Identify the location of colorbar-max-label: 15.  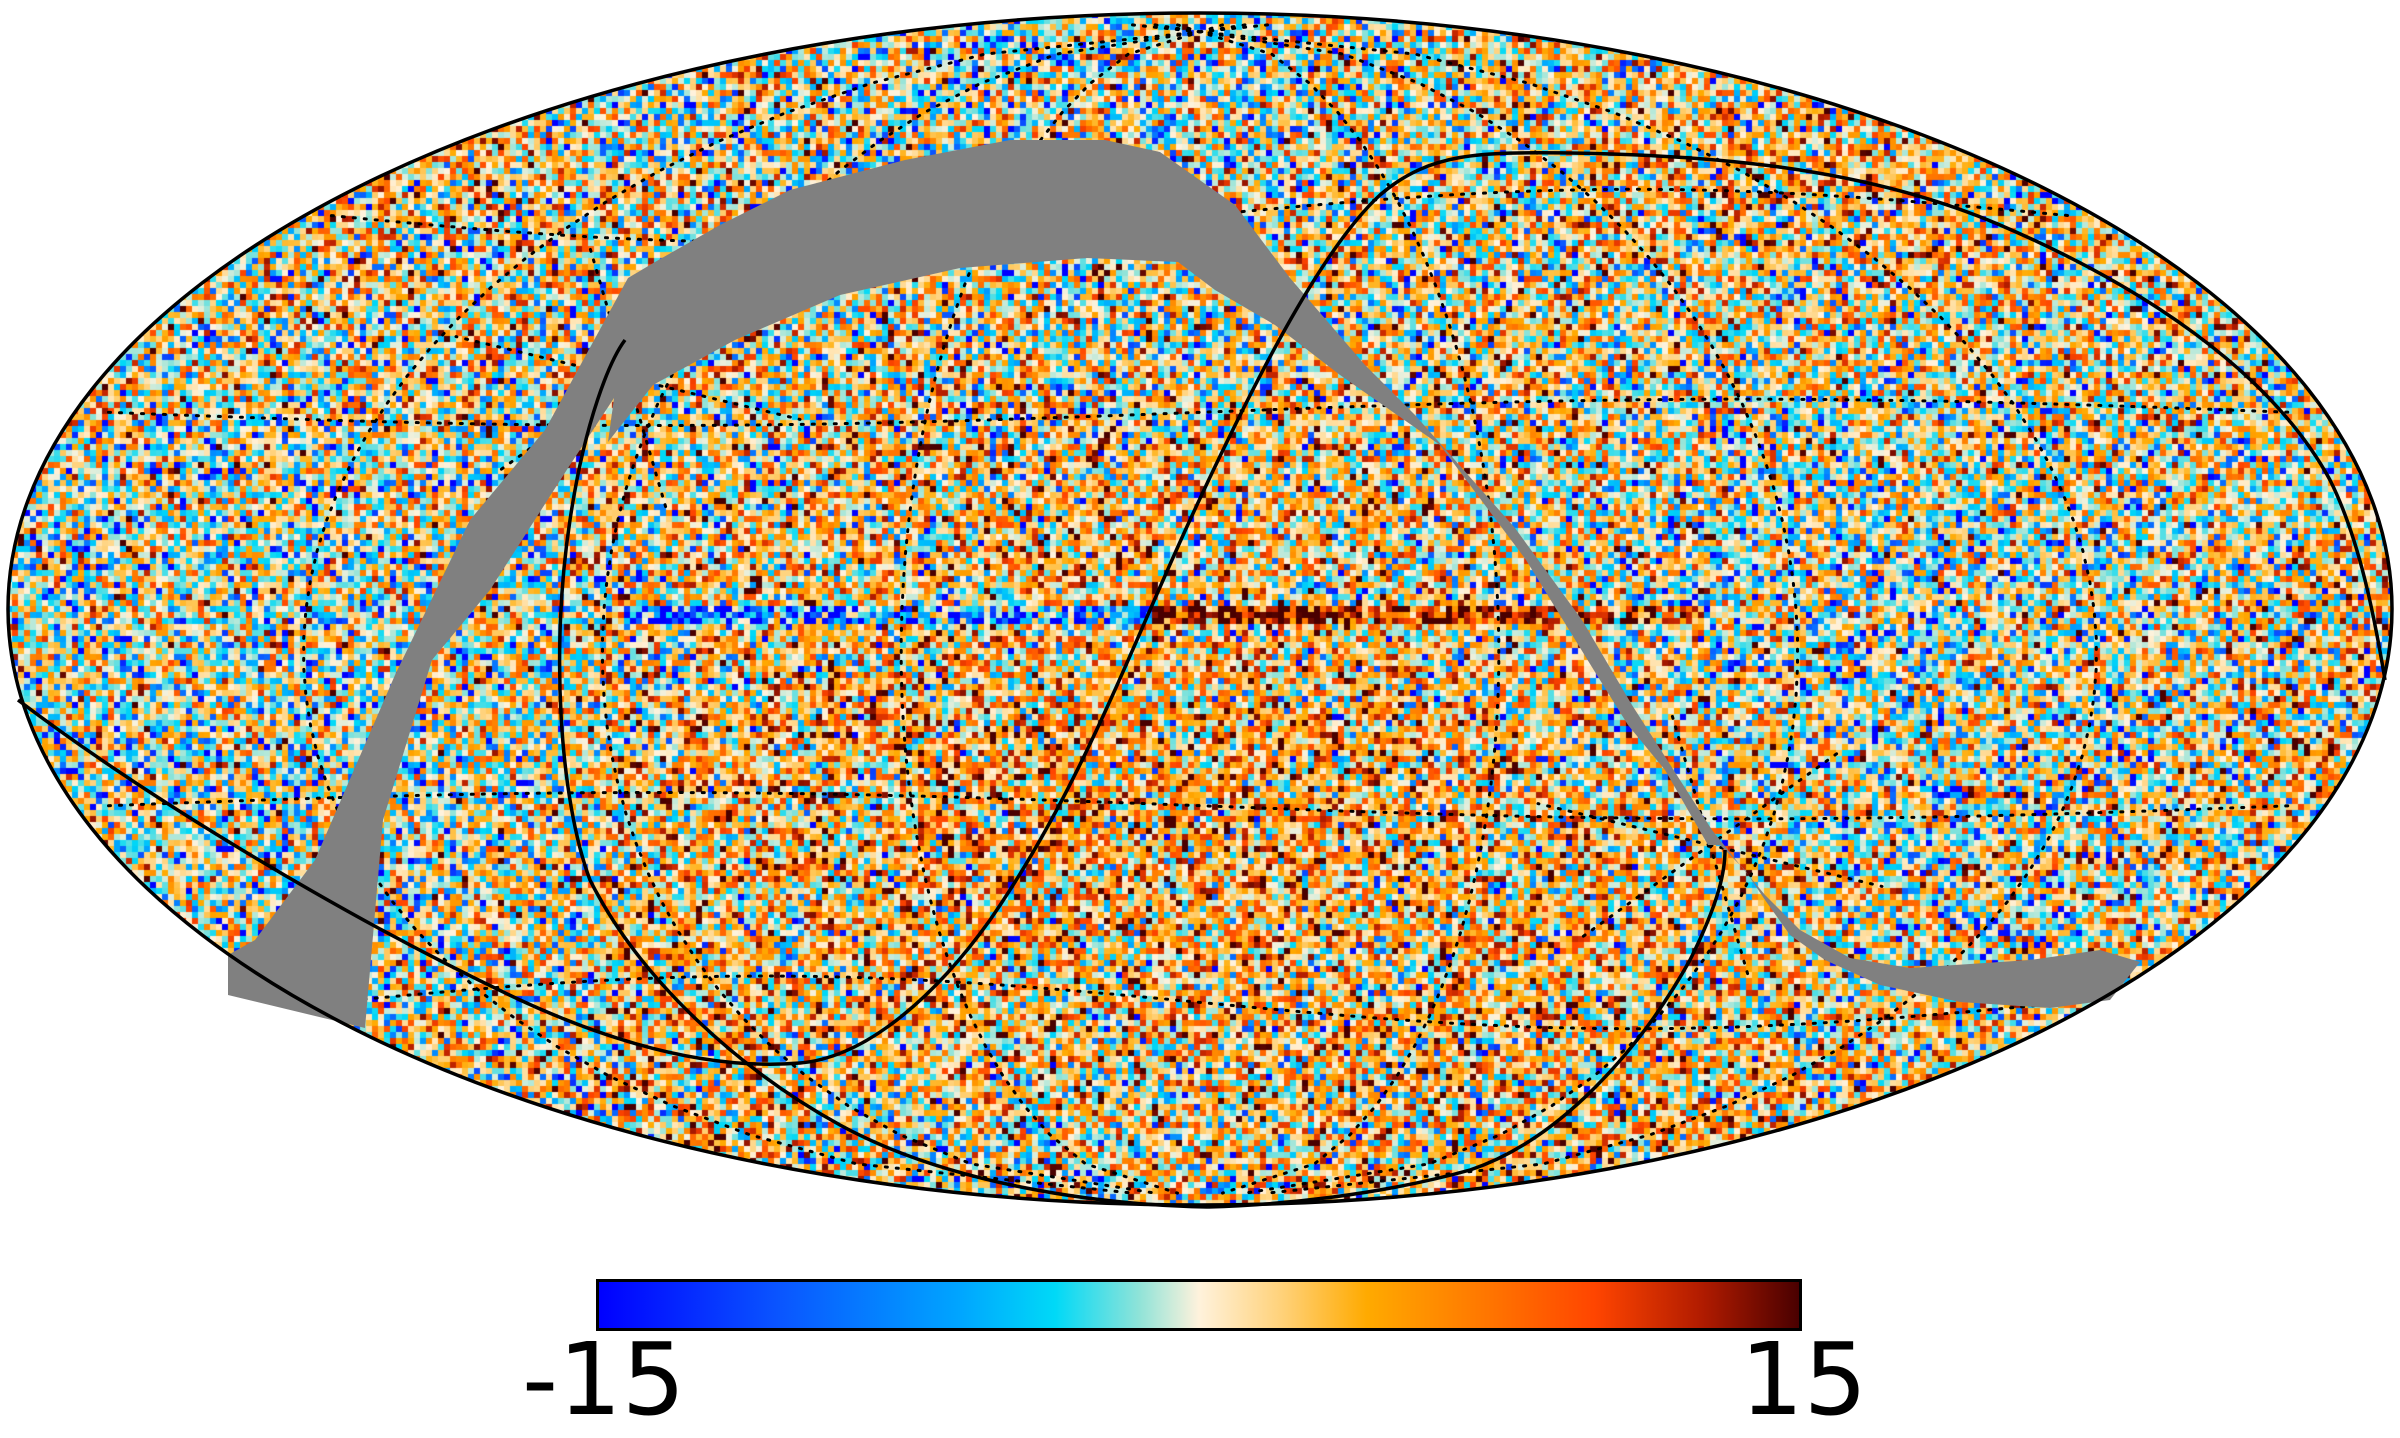
(1804, 1379).